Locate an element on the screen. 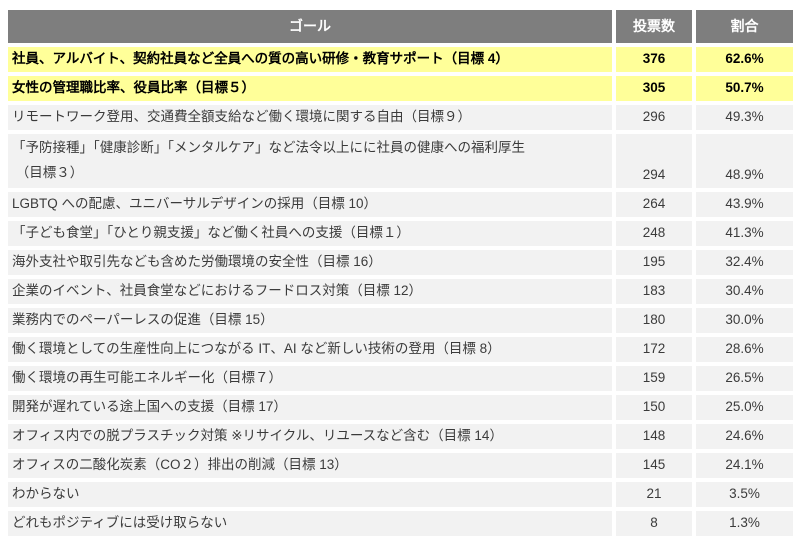 The image size is (800, 555). goal-cell: 企業のイベント、社員食堂などにおけるフードロス対策（目標 12） is located at coordinates (310, 291).